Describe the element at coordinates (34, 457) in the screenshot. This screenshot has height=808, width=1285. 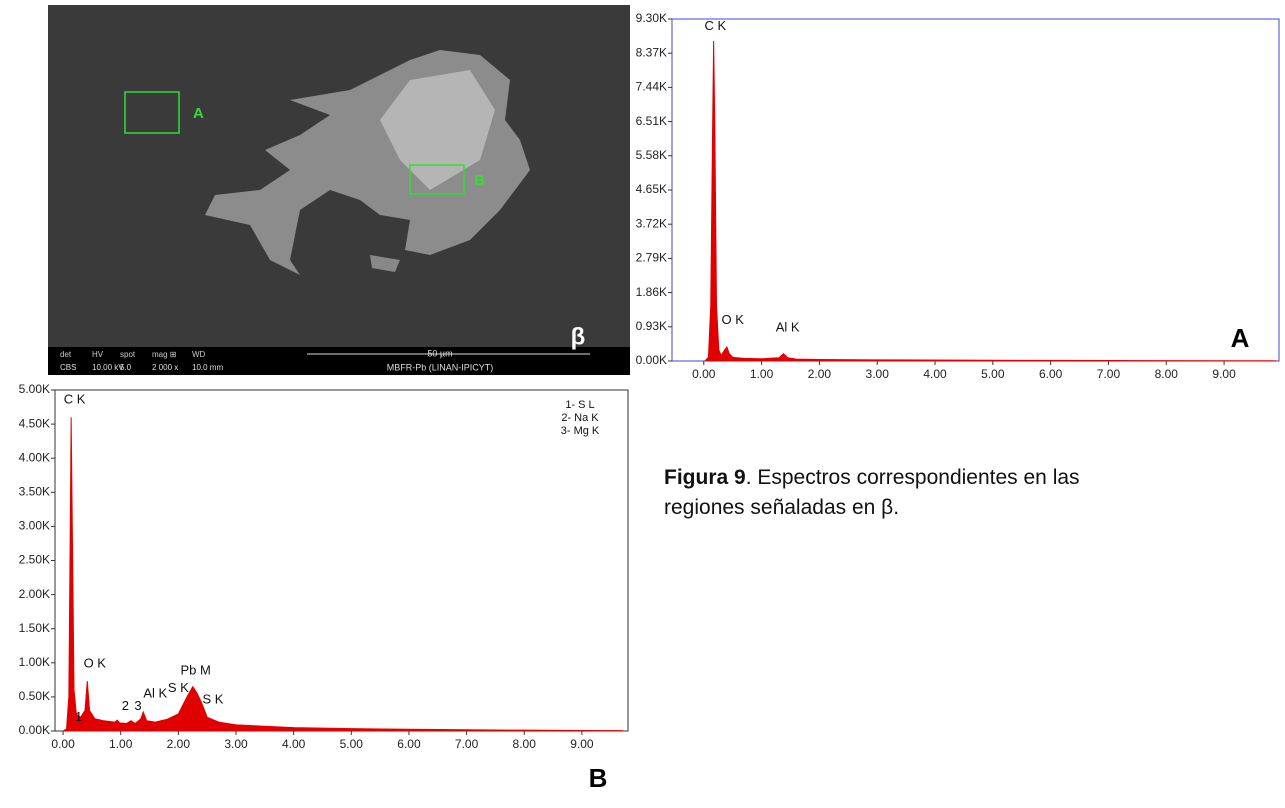
I see `y-tick-label: 4.00K` at that location.